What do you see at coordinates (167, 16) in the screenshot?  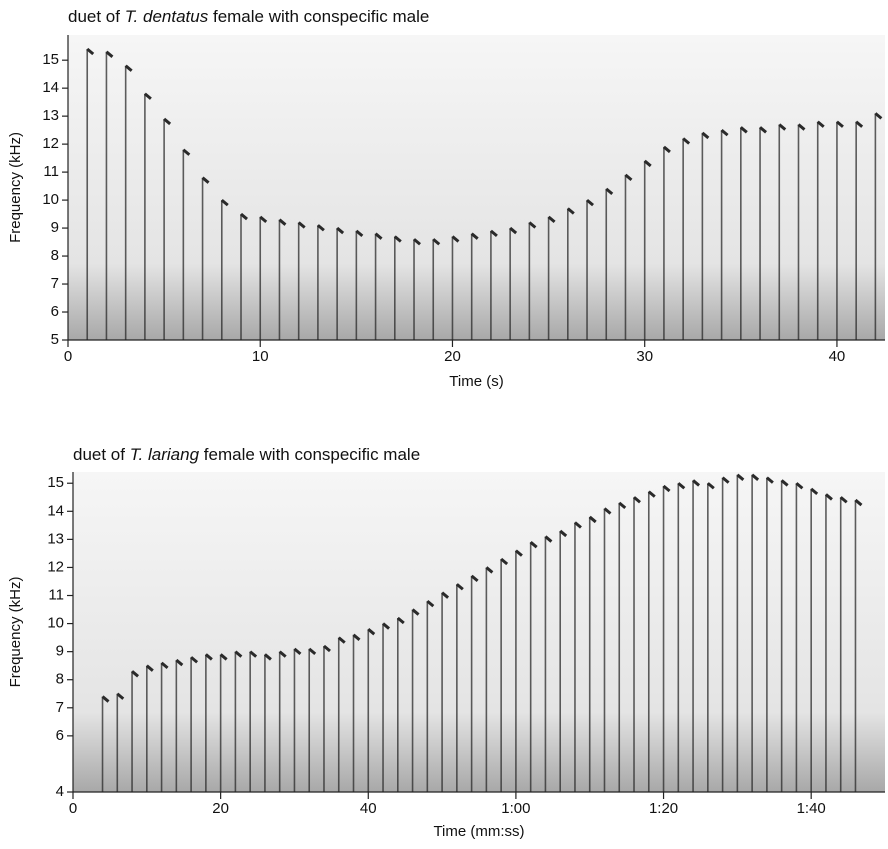 I see `title-species: T. dentatus` at bounding box center [167, 16].